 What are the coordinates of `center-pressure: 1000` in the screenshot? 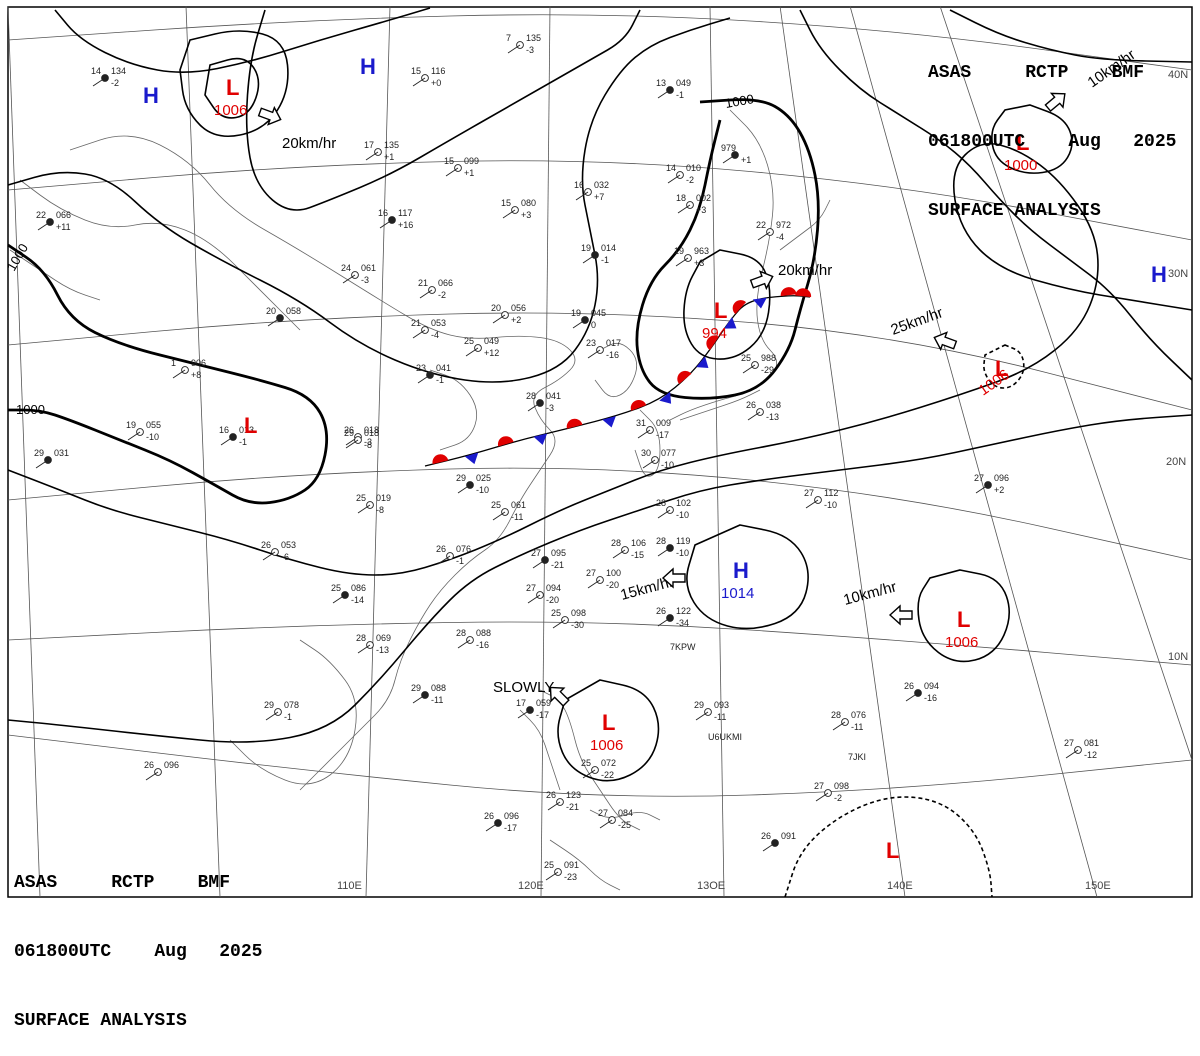 It's located at (1020, 165).